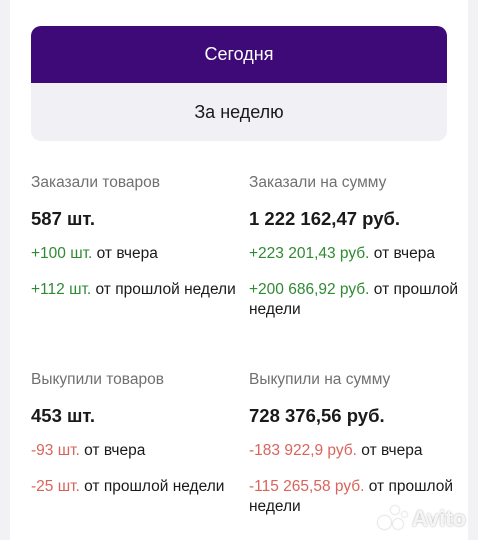  What do you see at coordinates (303, 450) in the screenshot?
I see `delta-amount: -183 922,9 руб.` at bounding box center [303, 450].